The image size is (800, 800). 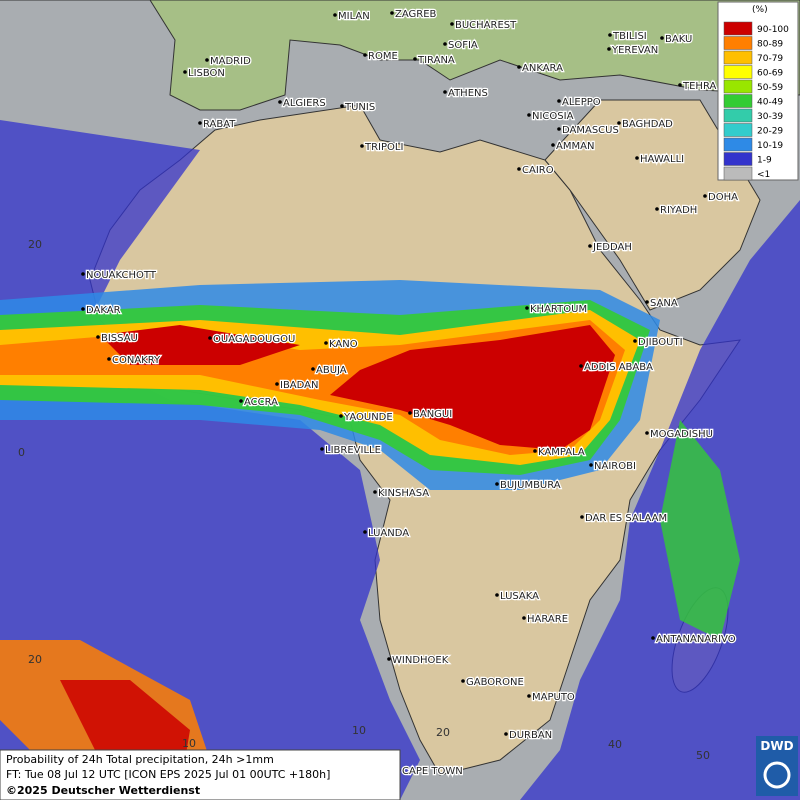 I want to click on city-label: TEHRA, so click(x=699, y=86).